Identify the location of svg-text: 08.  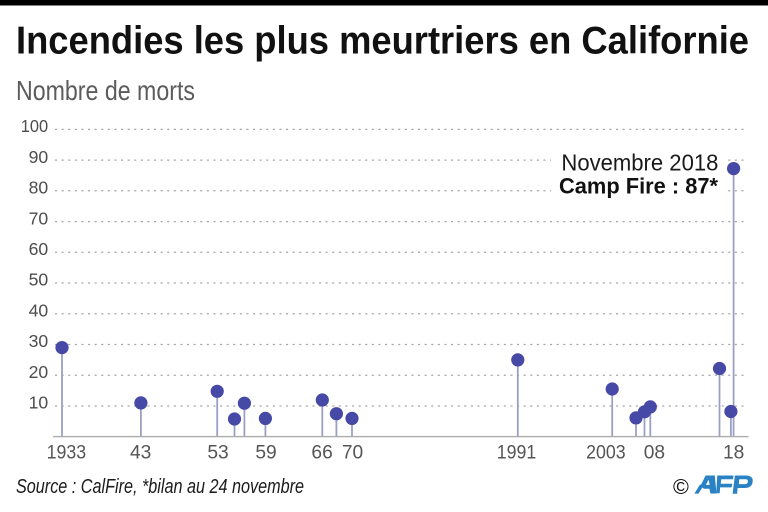
(654, 452).